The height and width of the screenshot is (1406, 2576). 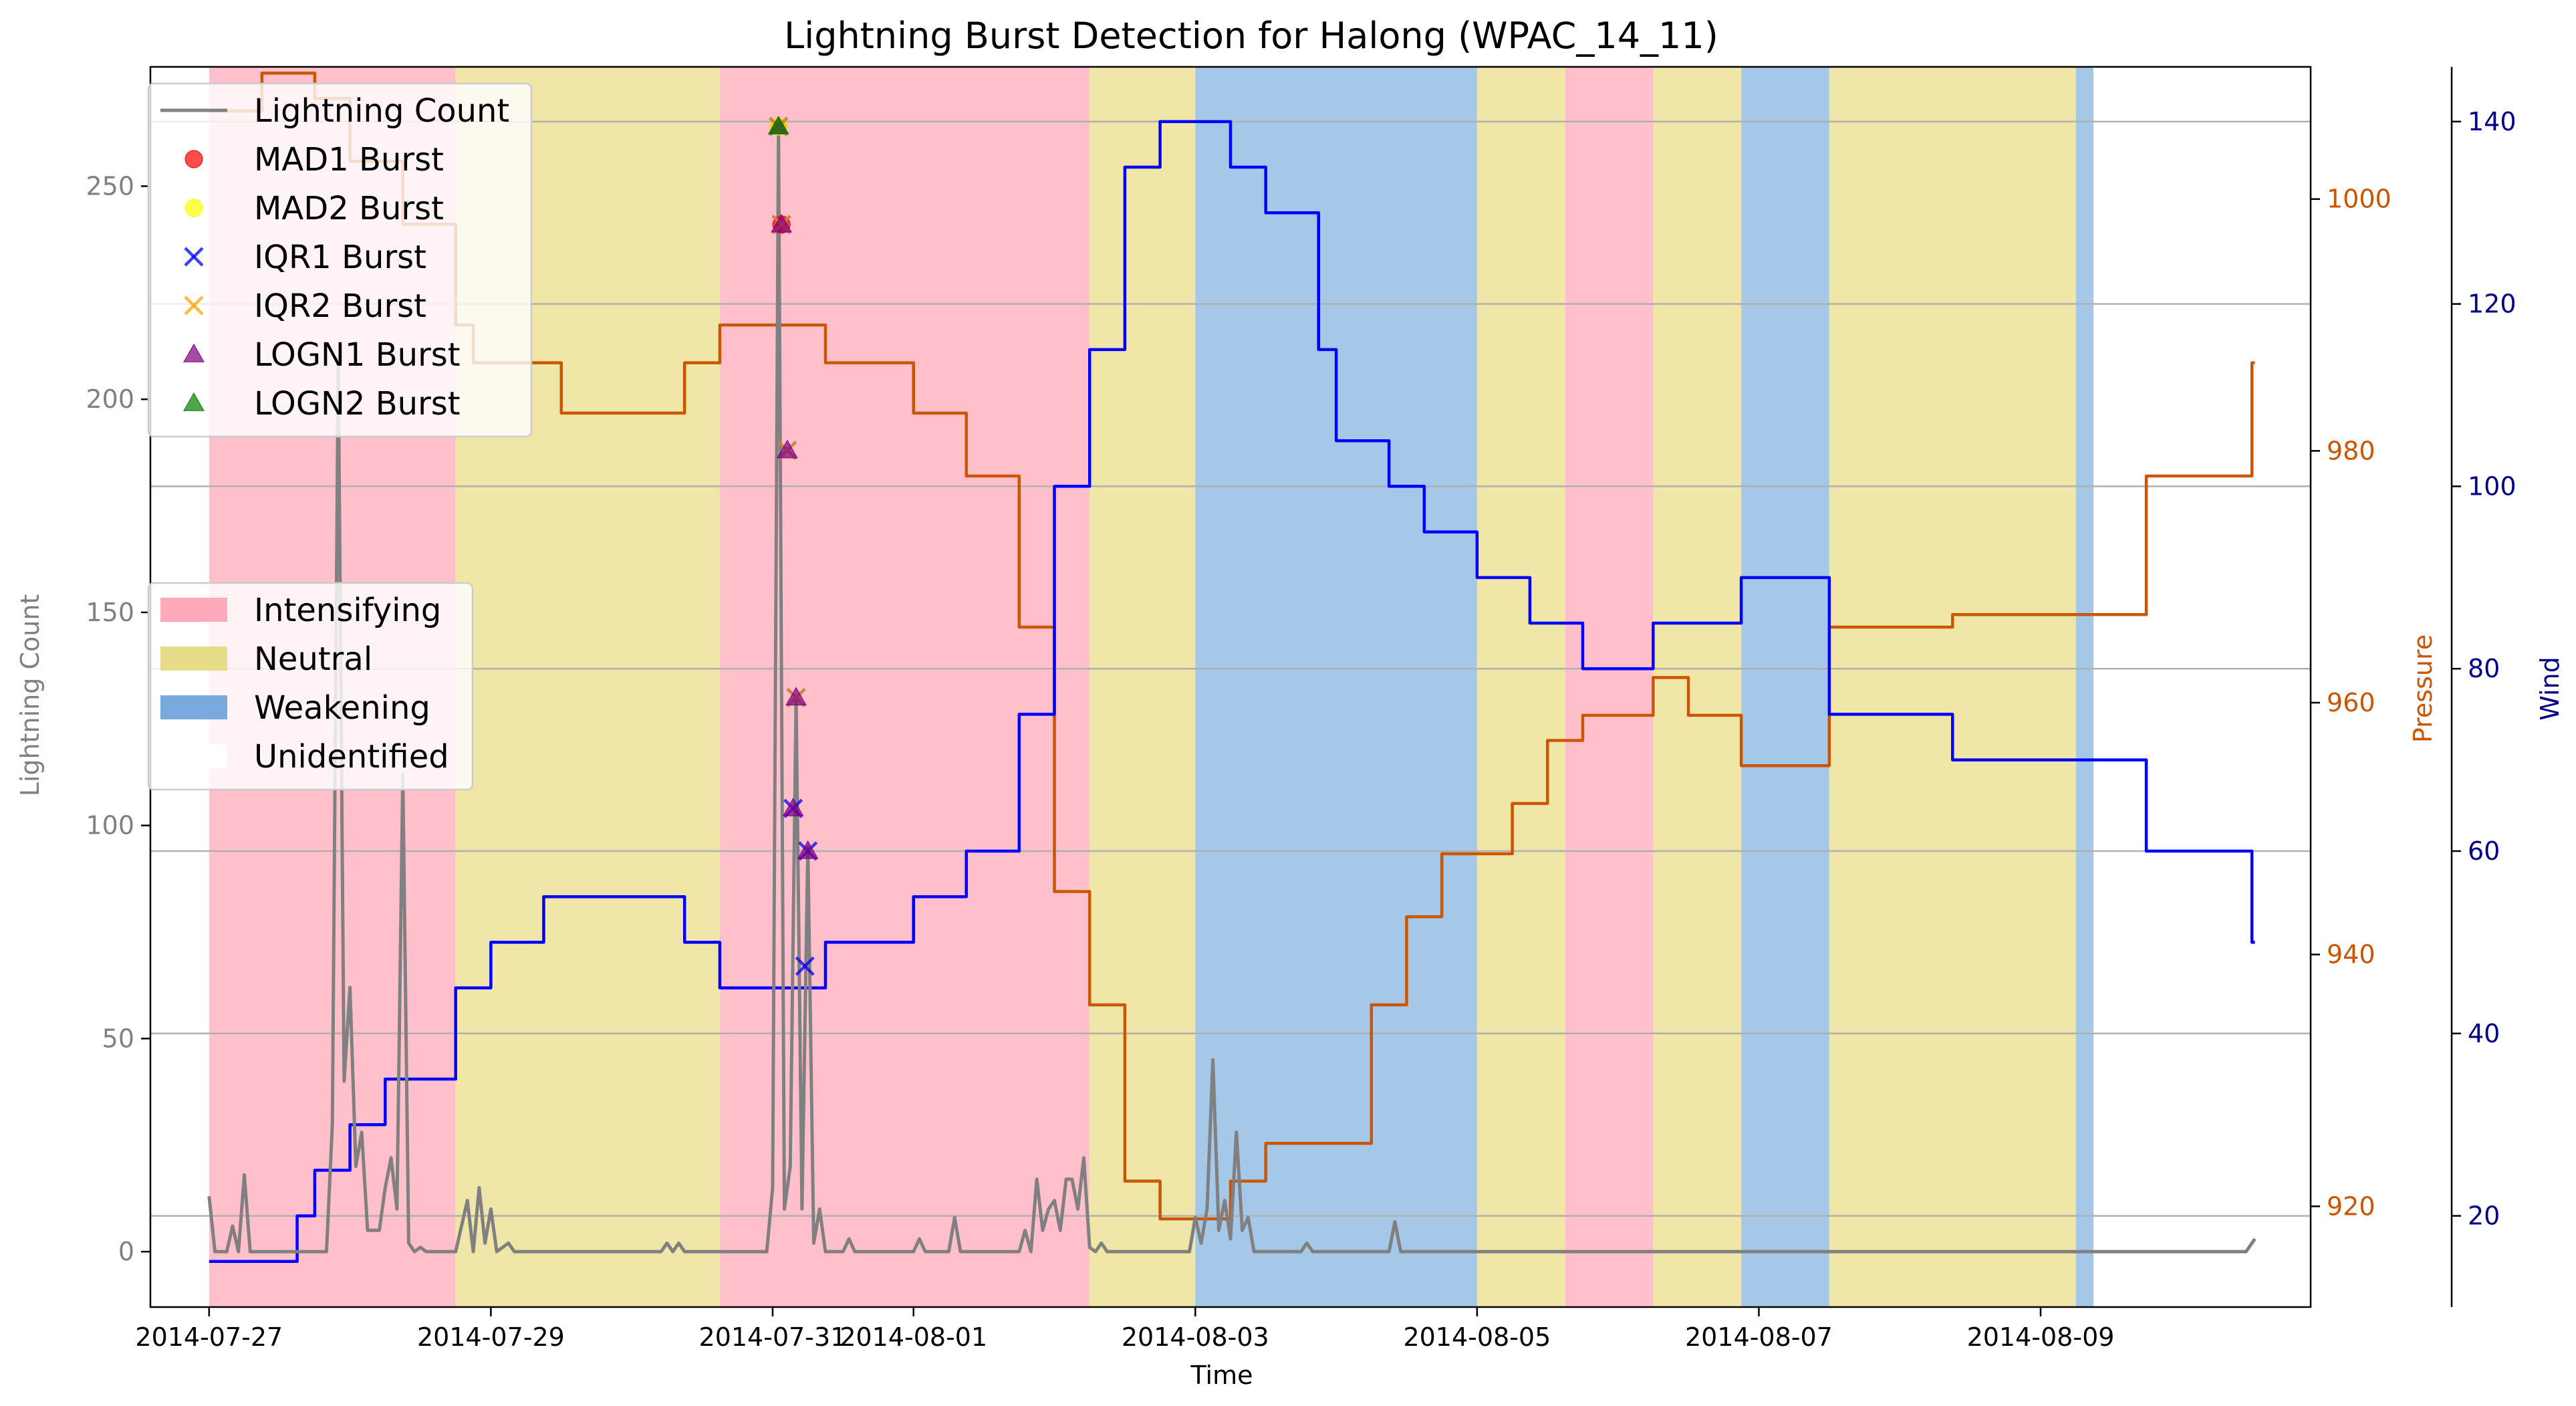 What do you see at coordinates (30, 695) in the screenshot?
I see `y-axis-label-lightning: Lightning Count` at bounding box center [30, 695].